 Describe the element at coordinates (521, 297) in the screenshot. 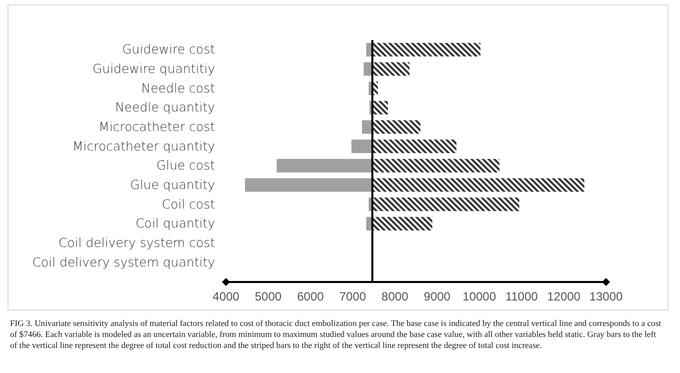

I see `x-tick-label: 11000` at that location.